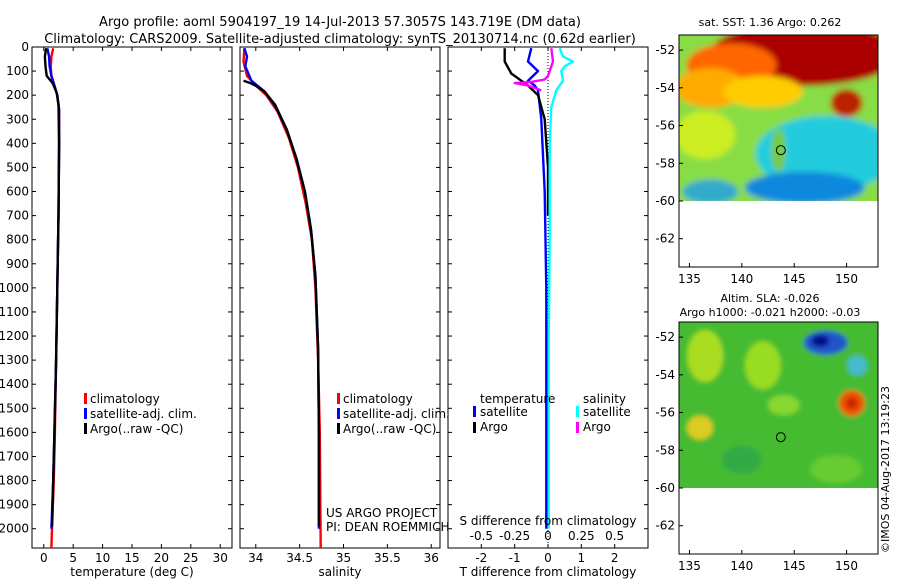 This screenshot has width=900, height=580. Describe the element at coordinates (17, 192) in the screenshot. I see `y-tick-label: 600` at that location.